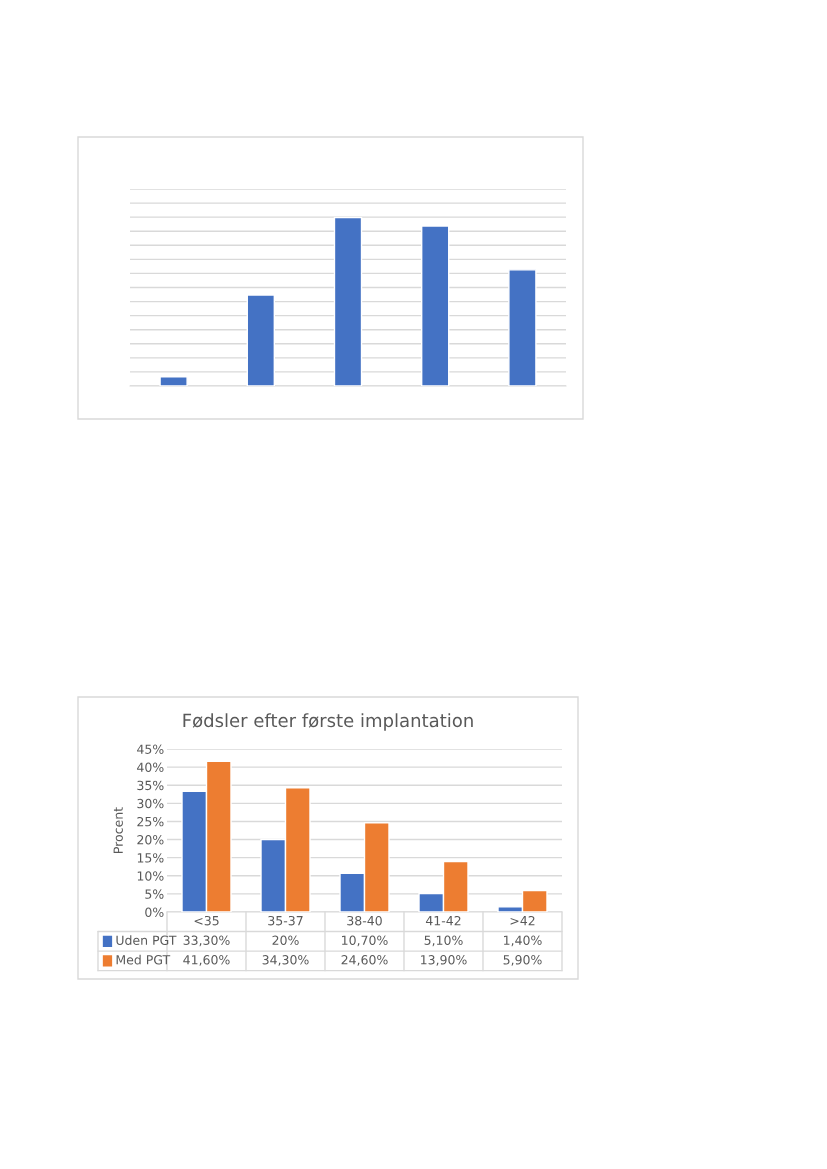  Describe the element at coordinates (285, 960) in the screenshot. I see `data-label: 34,30%` at that location.